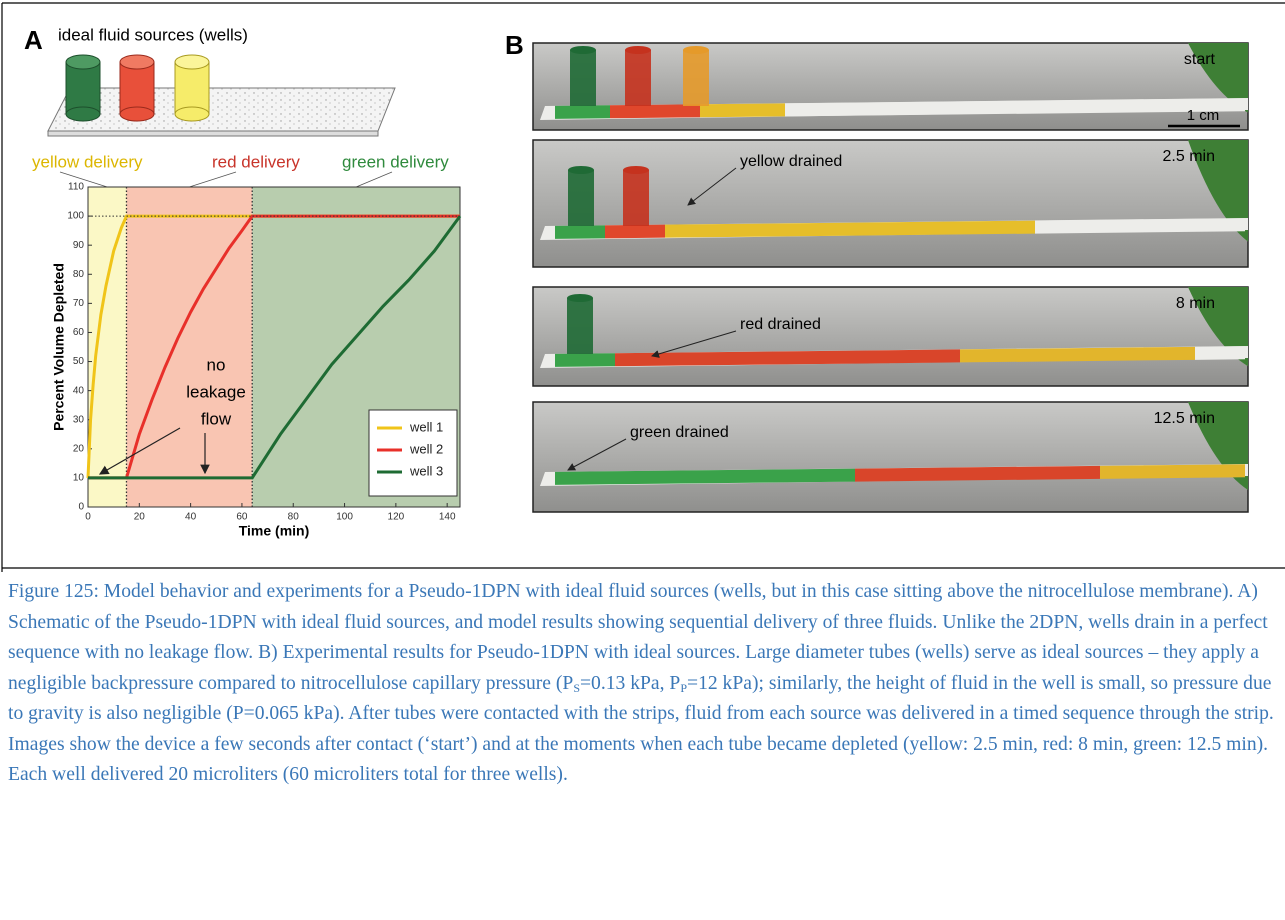 Image resolution: width=1285 pixels, height=920 pixels. What do you see at coordinates (426, 426) in the screenshot?
I see `legend-label: well 1` at bounding box center [426, 426].